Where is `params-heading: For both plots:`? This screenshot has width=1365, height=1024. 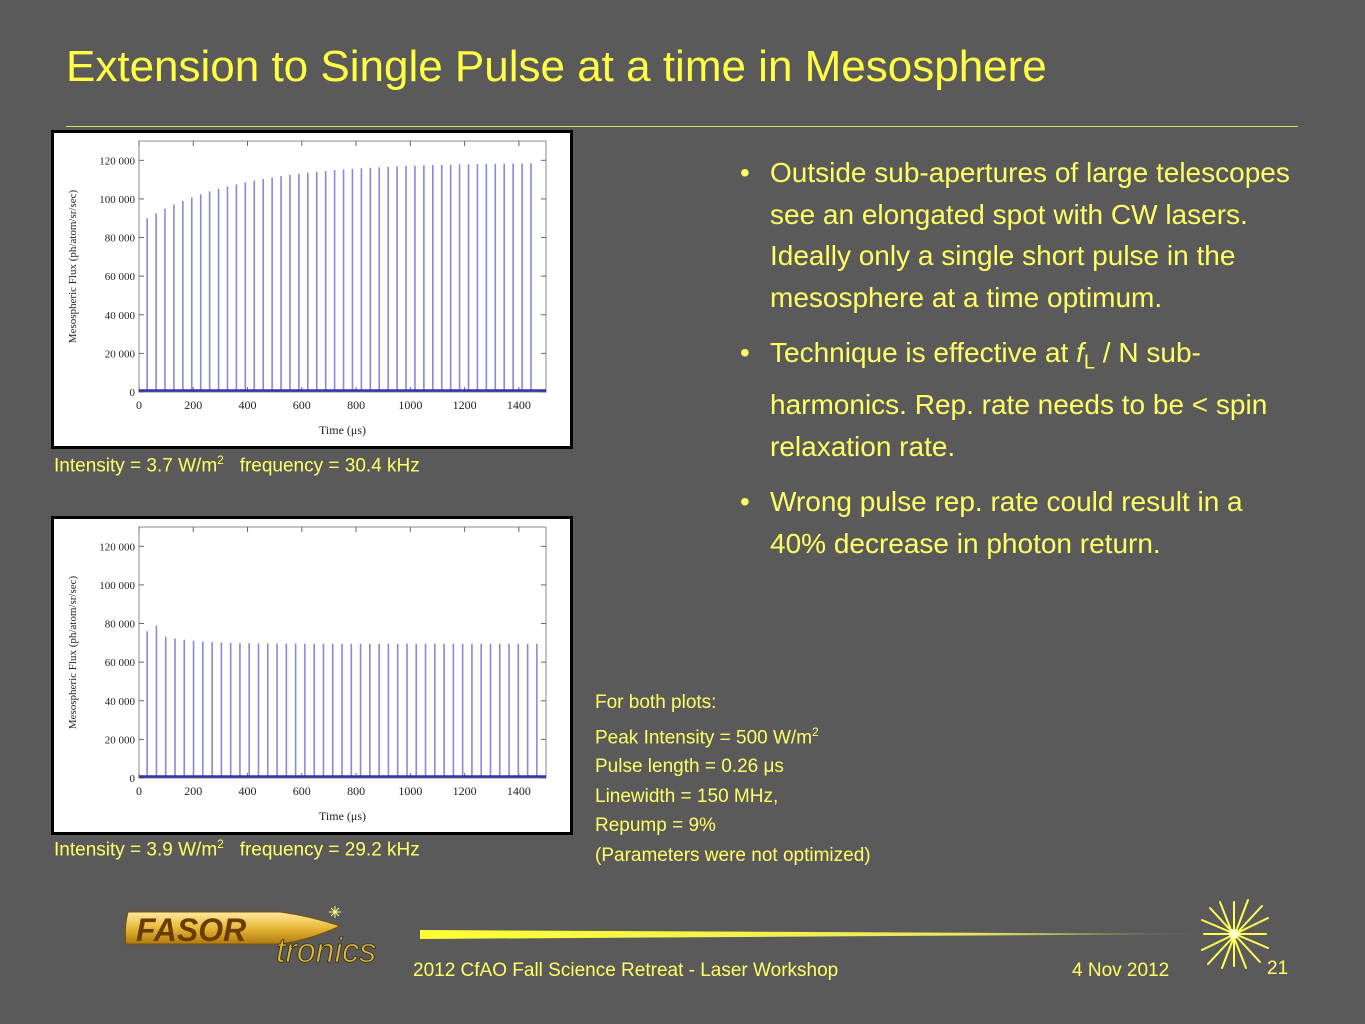
params-heading: For both plots: is located at coordinates (656, 702).